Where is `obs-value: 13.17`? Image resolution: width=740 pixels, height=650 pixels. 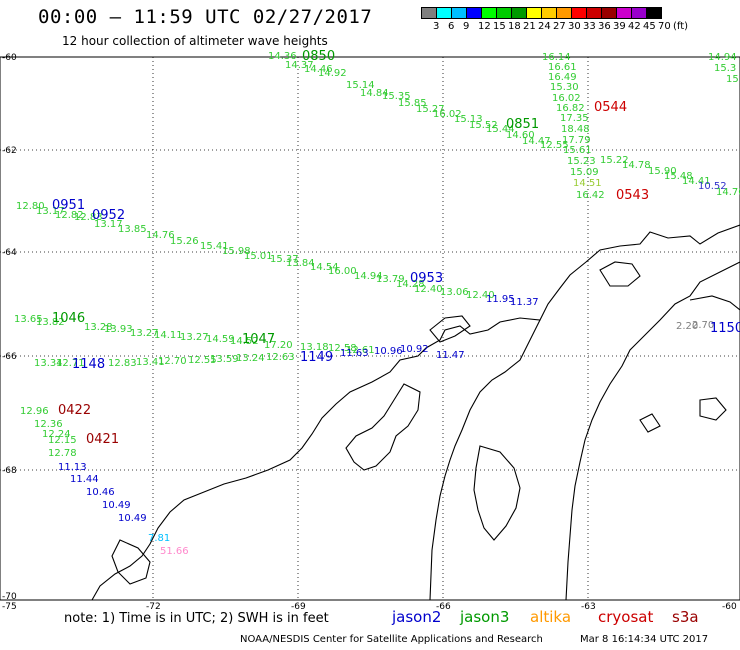 obs-value: 13.17 is located at coordinates (108, 224).